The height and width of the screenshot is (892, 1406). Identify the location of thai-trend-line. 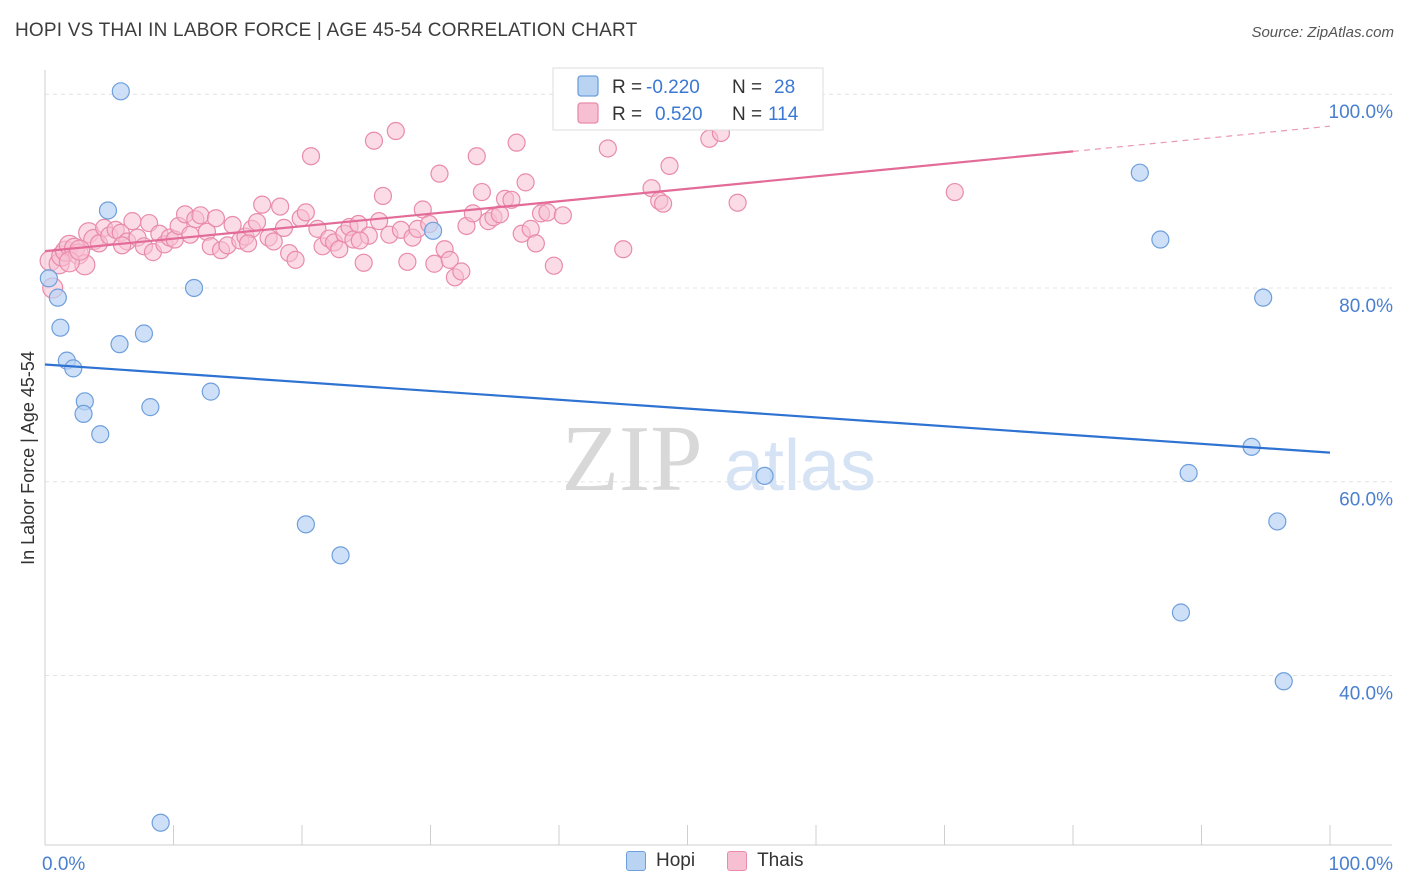
(559, 201).